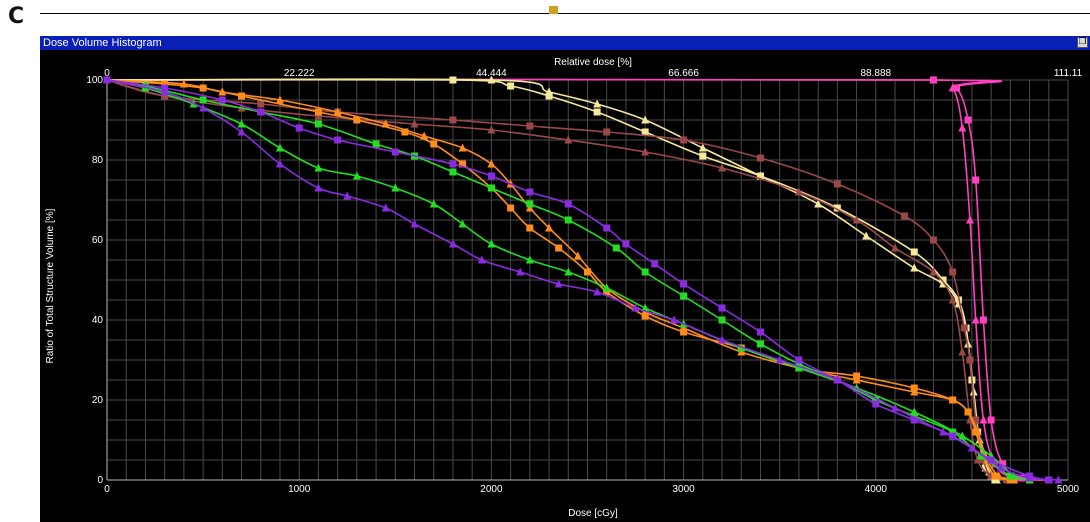 This screenshot has width=1090, height=522. What do you see at coordinates (98, 400) in the screenshot?
I see `y-tick-label: 20` at bounding box center [98, 400].